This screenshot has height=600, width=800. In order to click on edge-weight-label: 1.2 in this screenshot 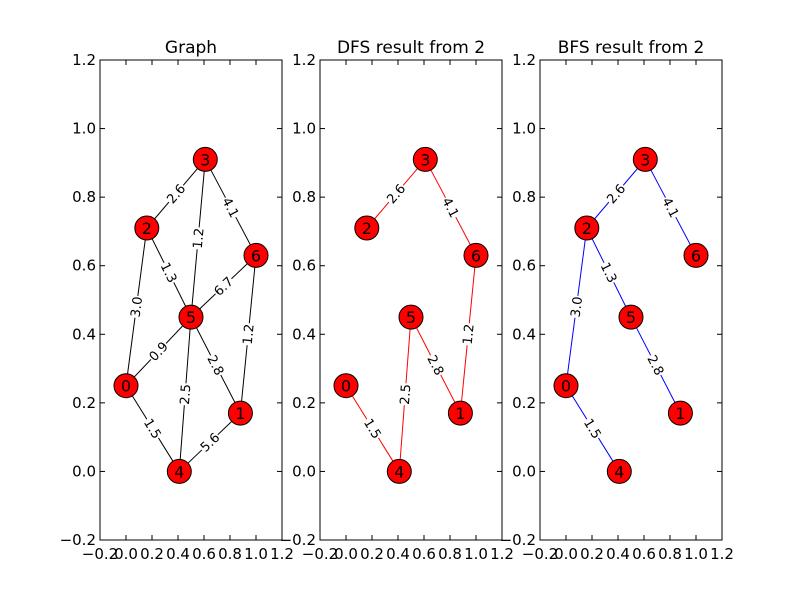, I will do `click(249, 334)`.